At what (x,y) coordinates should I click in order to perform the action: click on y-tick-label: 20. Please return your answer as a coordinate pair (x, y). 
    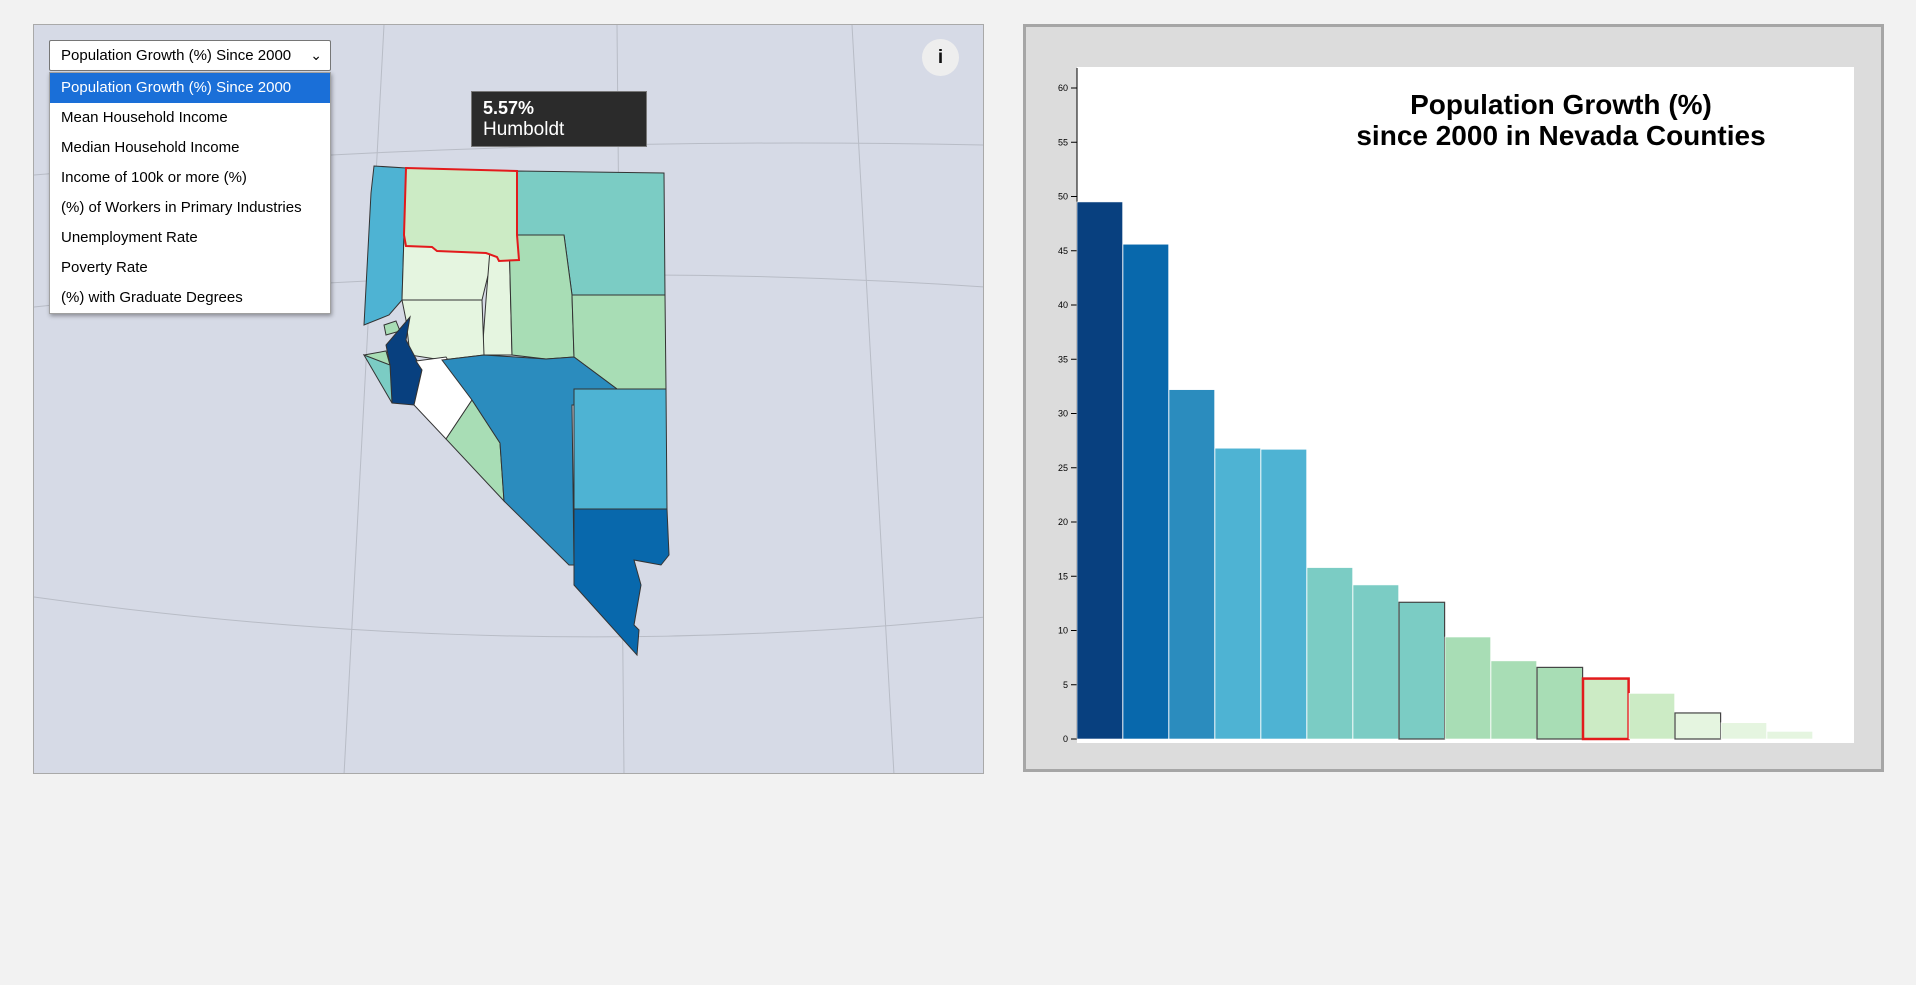
    Looking at the image, I should click on (1063, 522).